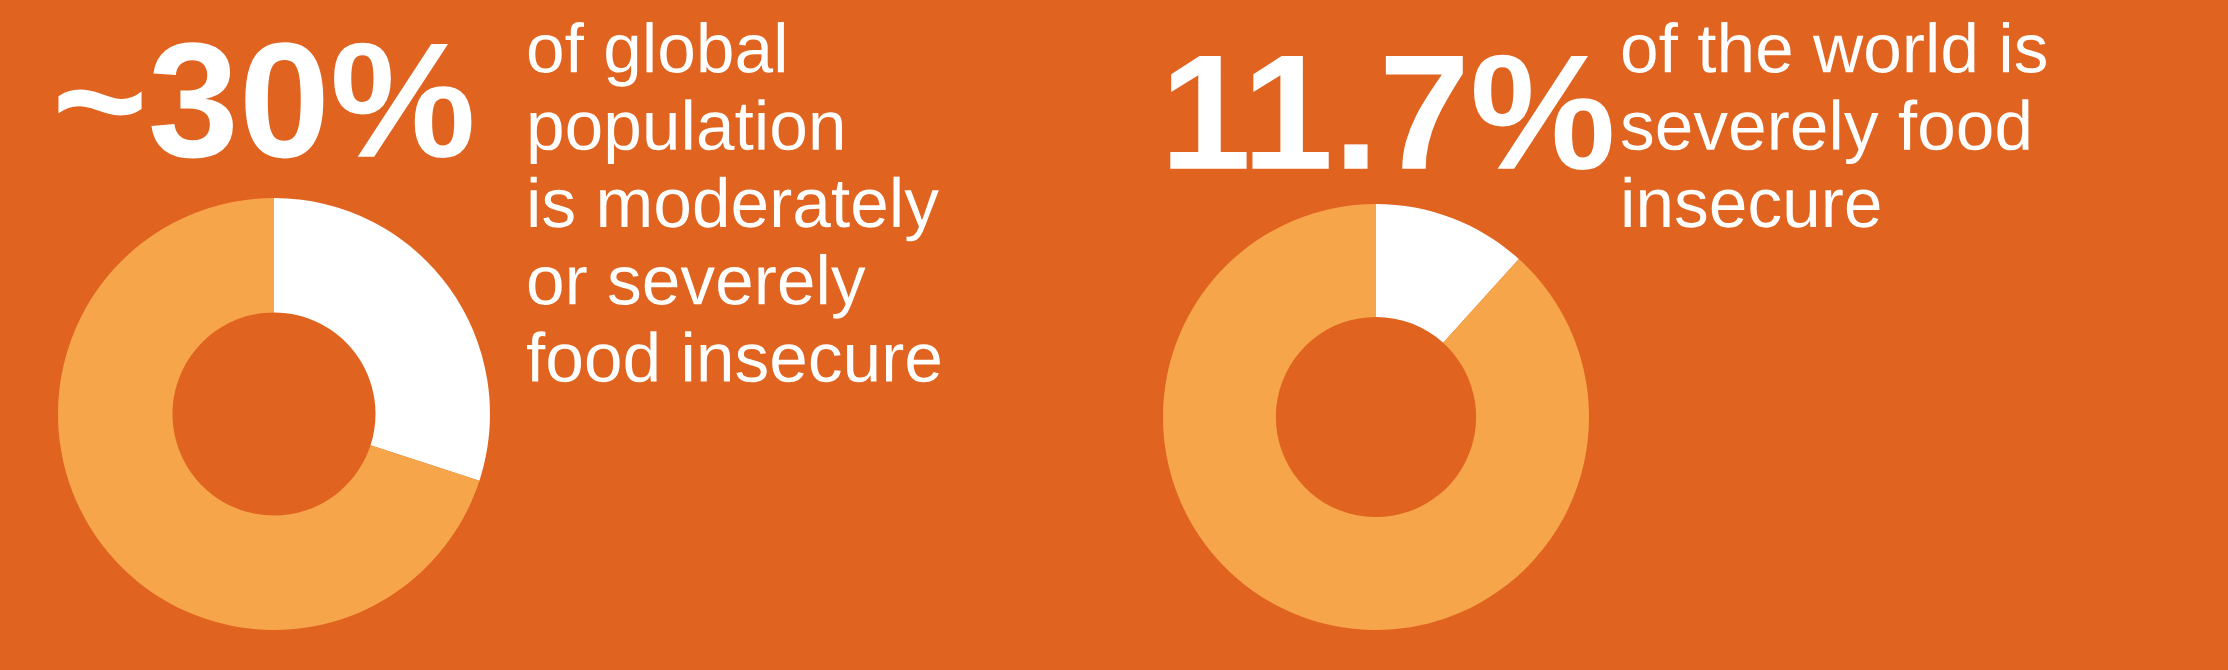 This screenshot has height=670, width=2228. I want to click on chart-title: 11.7%, so click(1391, 112).